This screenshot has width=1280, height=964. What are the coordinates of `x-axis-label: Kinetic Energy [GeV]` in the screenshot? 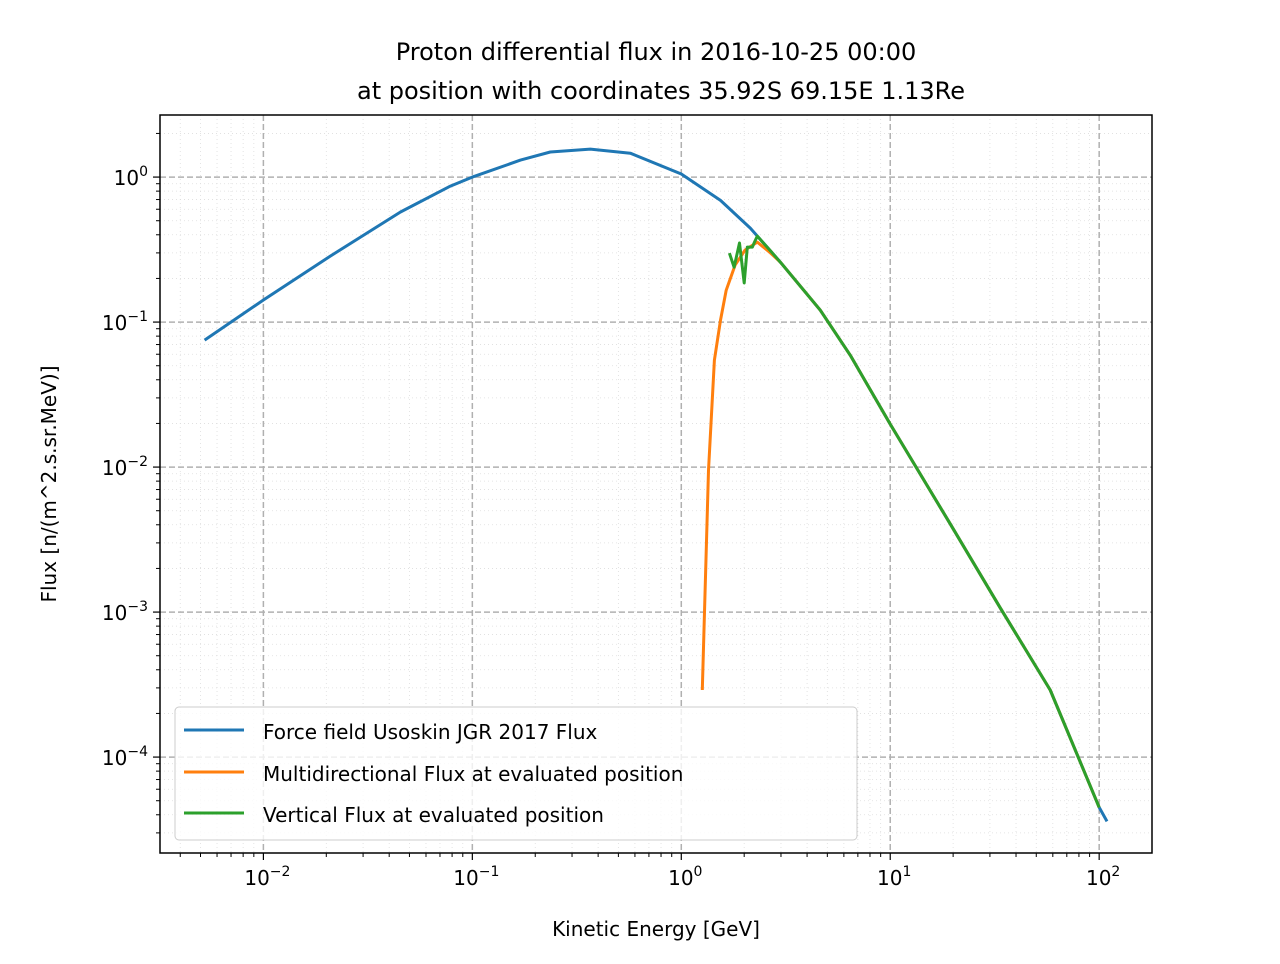 It's located at (656, 929).